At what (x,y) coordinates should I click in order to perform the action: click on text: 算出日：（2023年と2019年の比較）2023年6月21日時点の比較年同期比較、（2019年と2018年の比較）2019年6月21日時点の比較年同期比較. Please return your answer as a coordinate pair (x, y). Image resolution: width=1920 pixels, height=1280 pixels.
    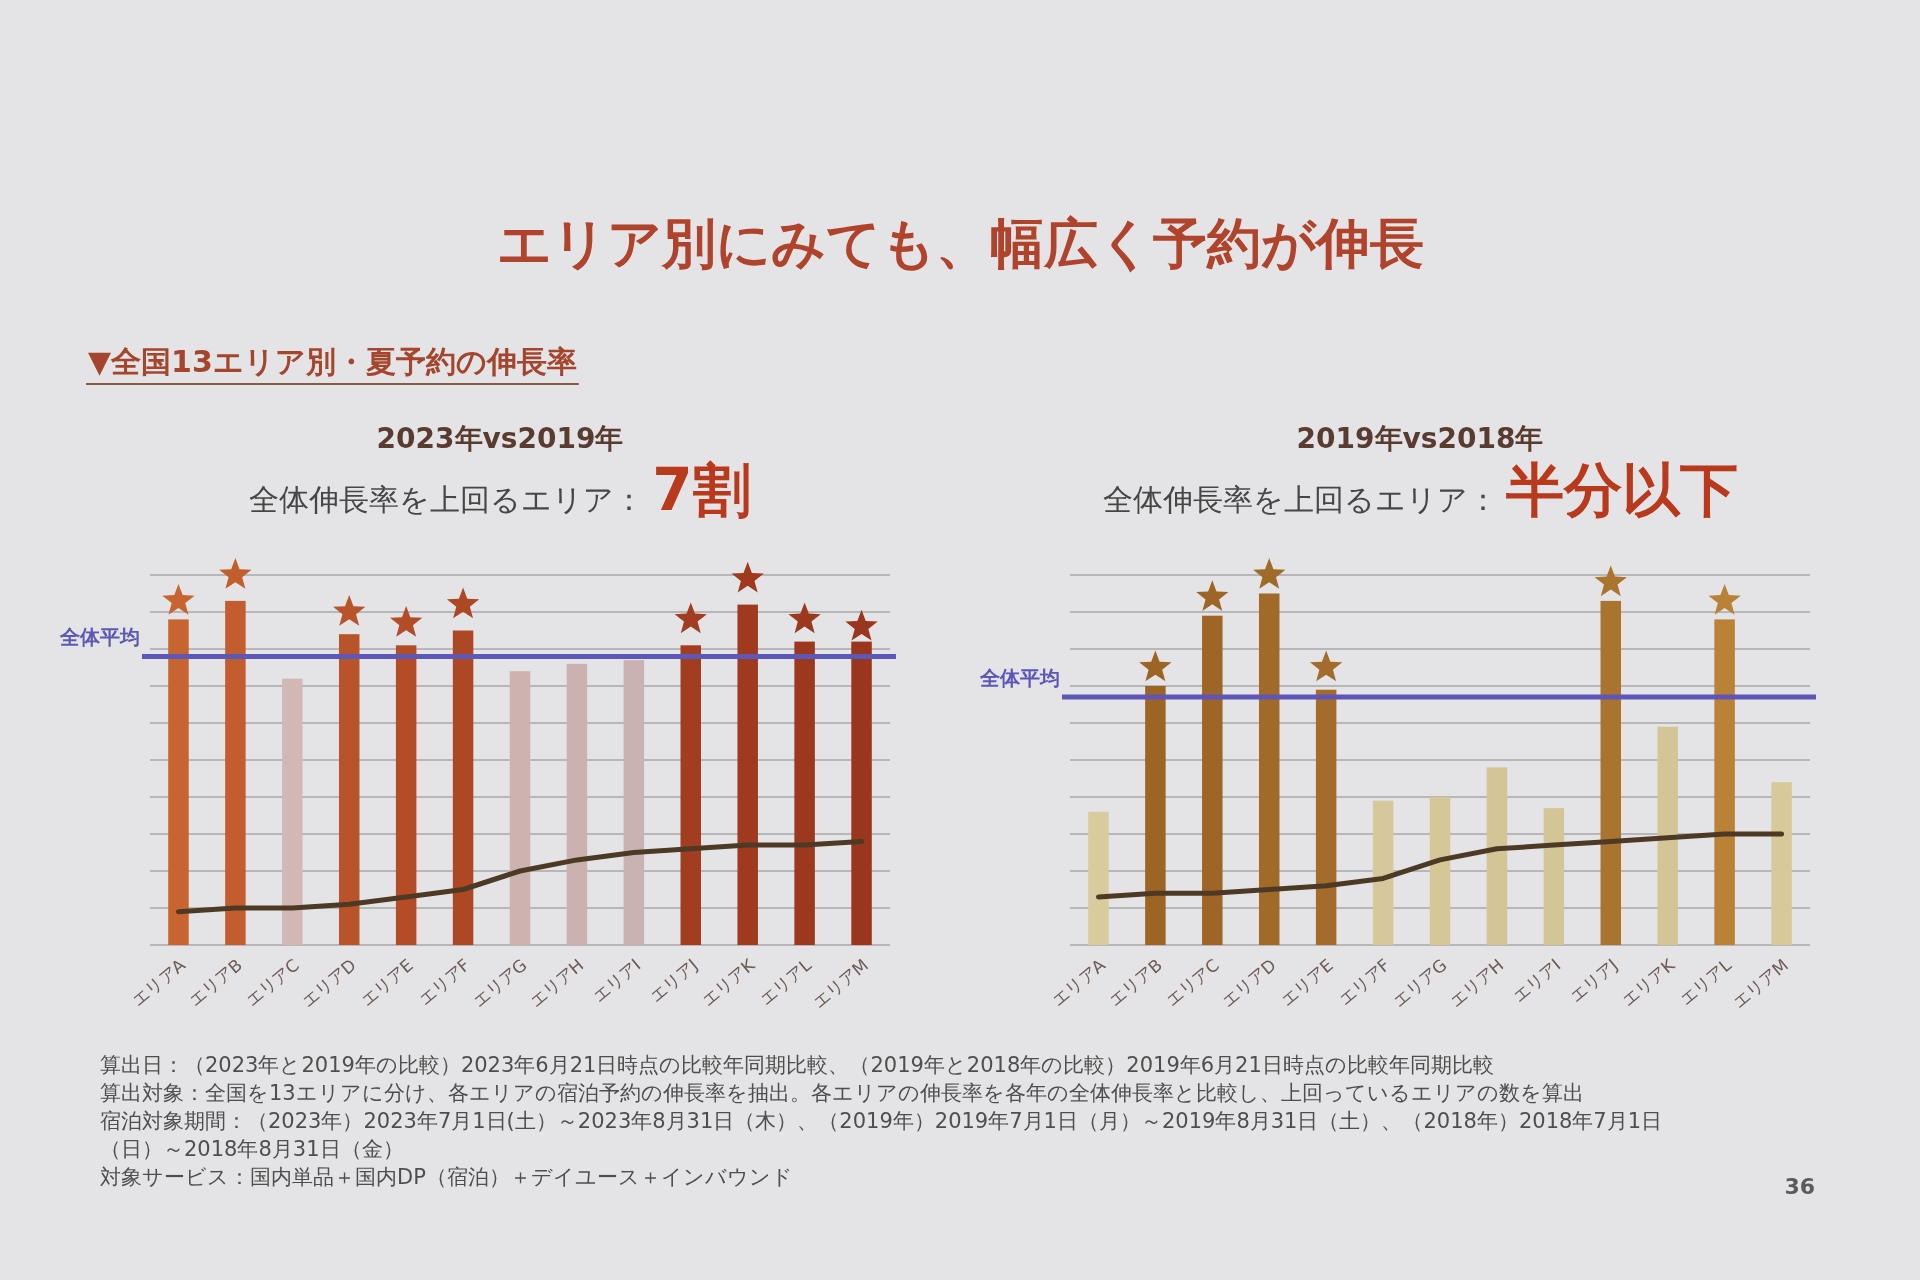
    Looking at the image, I should click on (797, 1065).